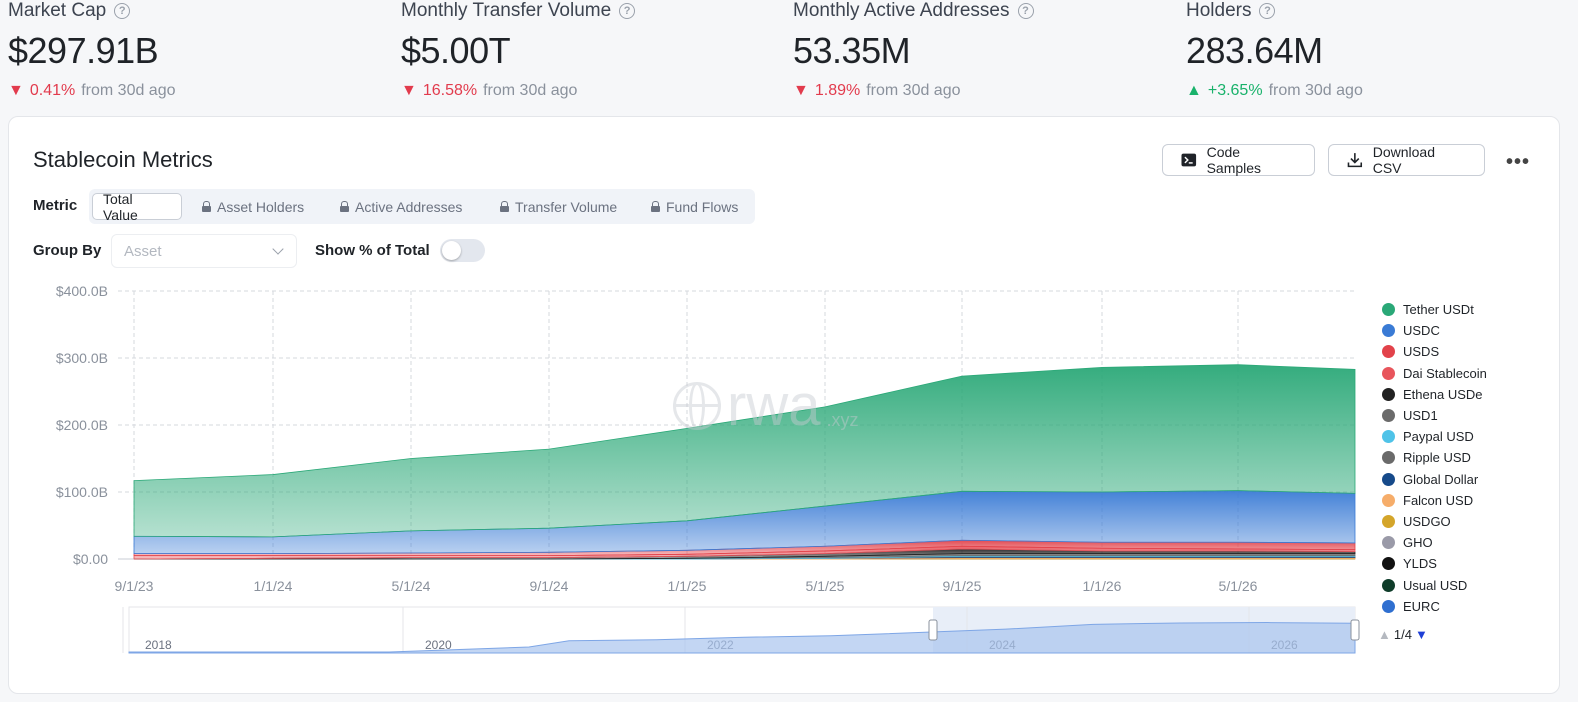  I want to click on legend-item: USDC, so click(1462, 330).